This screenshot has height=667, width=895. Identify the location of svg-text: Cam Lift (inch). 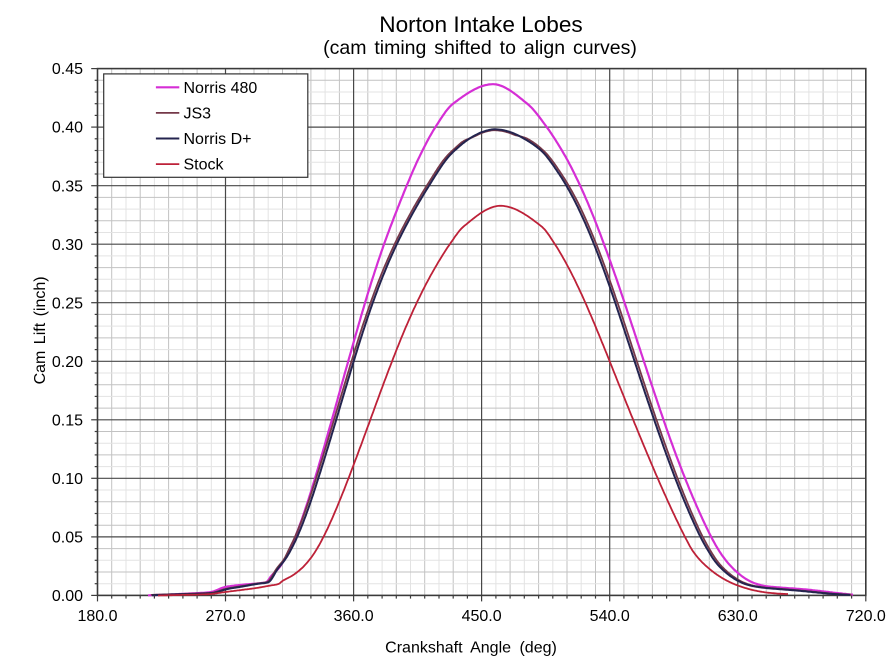
(40, 330).